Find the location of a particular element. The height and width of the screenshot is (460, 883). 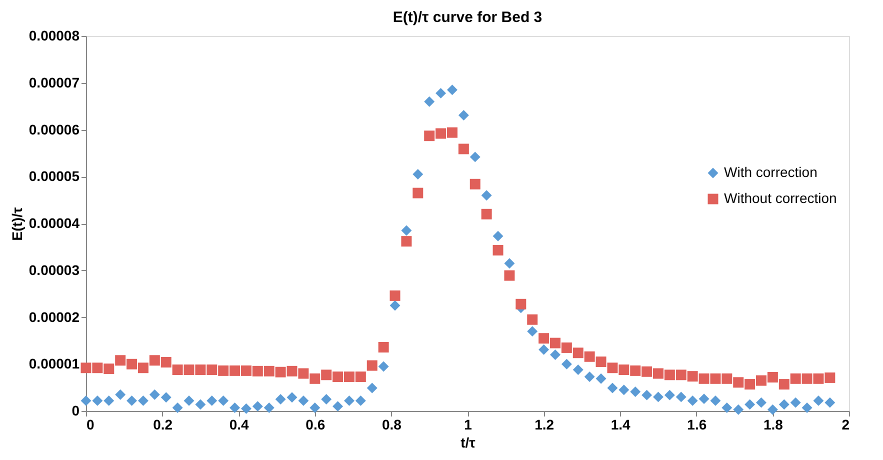

x-axis-title: t/τ is located at coordinates (468, 442).